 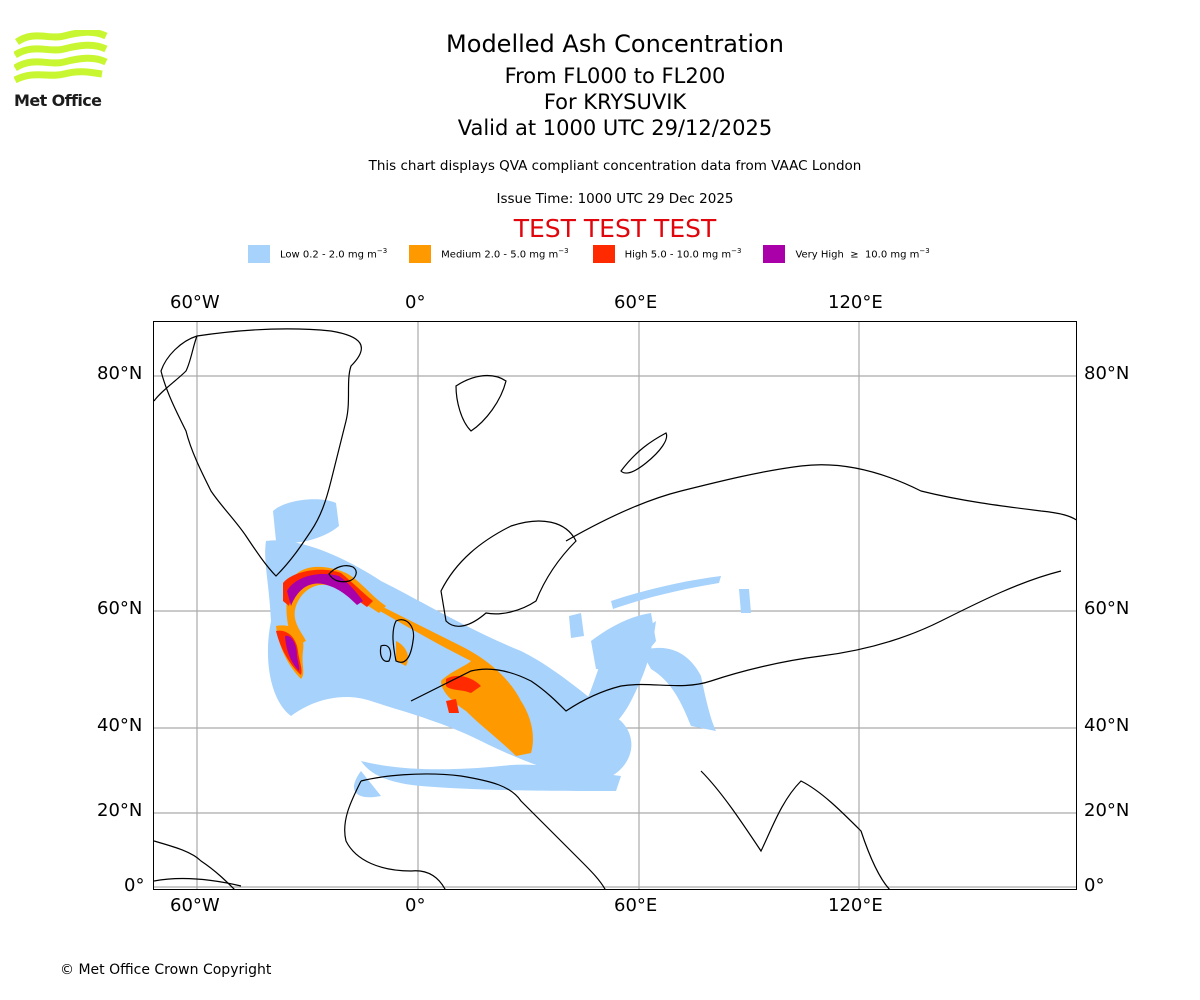 What do you see at coordinates (1094, 885) in the screenshot?
I see `lat-tick-right-0: 0°` at bounding box center [1094, 885].